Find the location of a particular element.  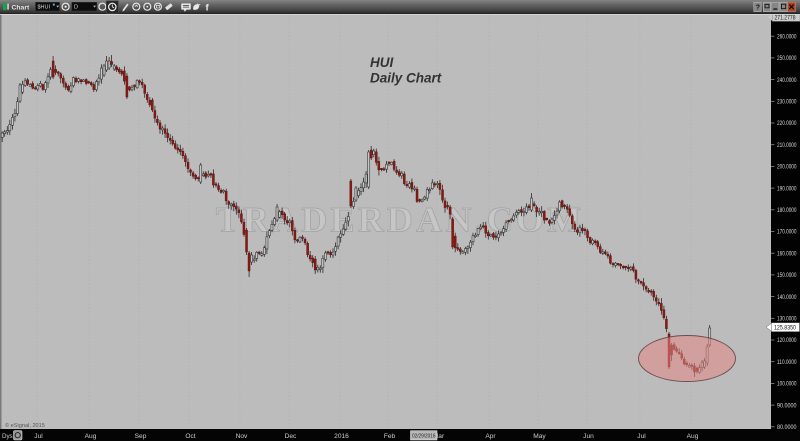

svg-text: 170.0000 is located at coordinates (787, 232).